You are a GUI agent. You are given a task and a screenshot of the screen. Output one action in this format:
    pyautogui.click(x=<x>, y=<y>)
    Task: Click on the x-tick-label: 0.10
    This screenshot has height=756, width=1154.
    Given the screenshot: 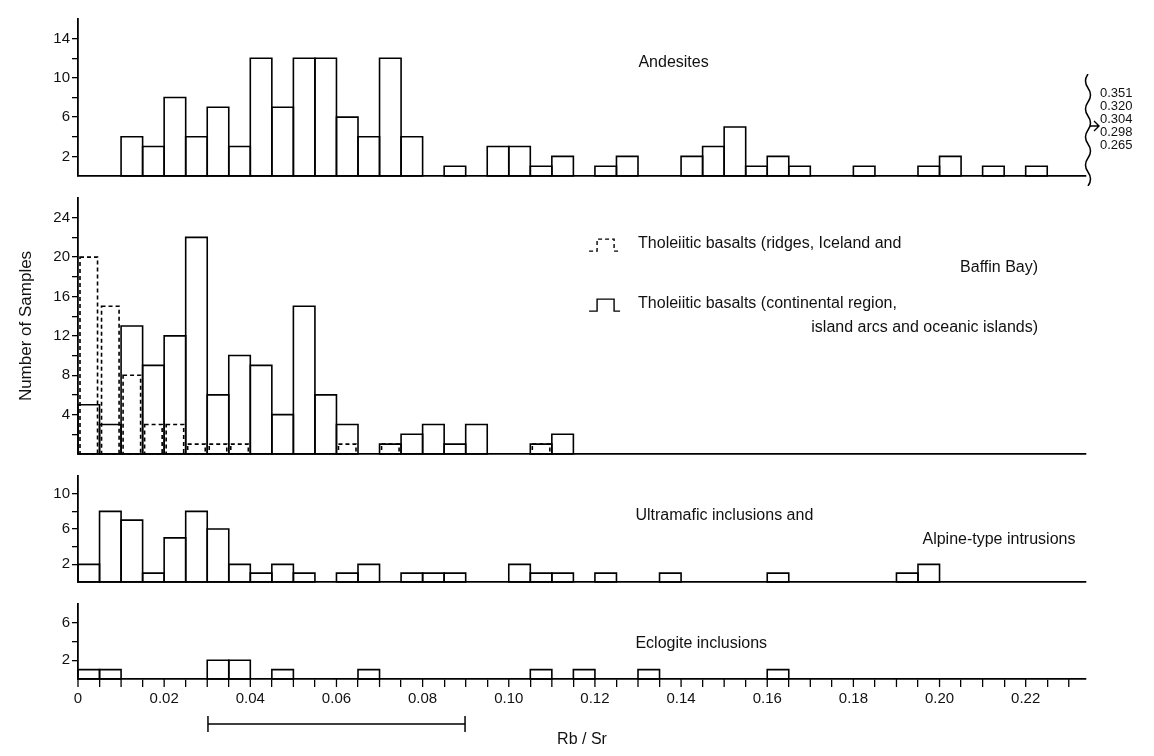 What is the action you would take?
    pyautogui.click(x=509, y=698)
    